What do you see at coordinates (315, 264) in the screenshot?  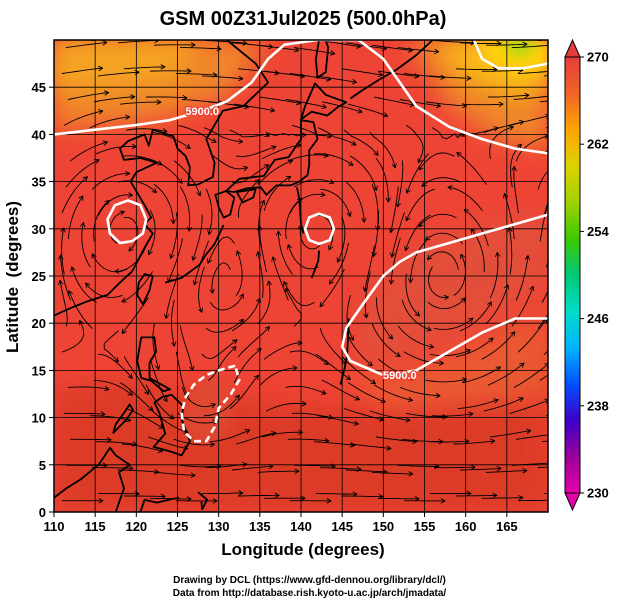 I see `coast-ogasawara` at bounding box center [315, 264].